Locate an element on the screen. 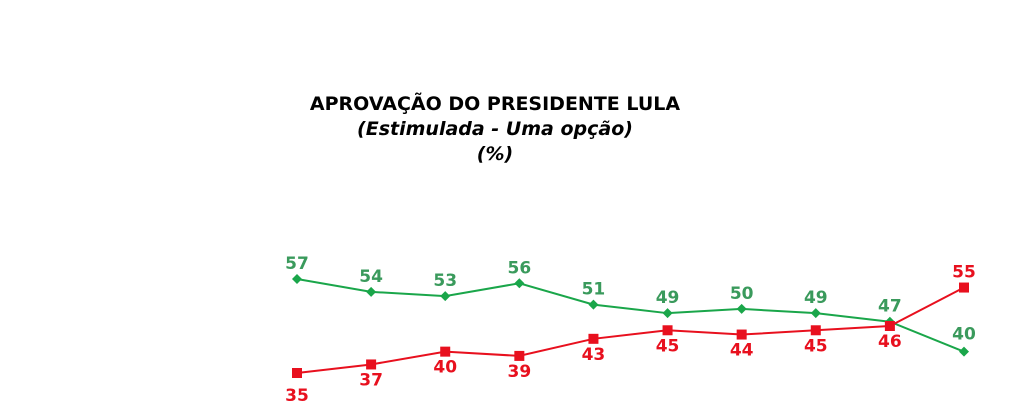 The width and height of the screenshot is (1024, 403). chart-subtitle: (Estimulada - Uma opção) is located at coordinates (495, 129).